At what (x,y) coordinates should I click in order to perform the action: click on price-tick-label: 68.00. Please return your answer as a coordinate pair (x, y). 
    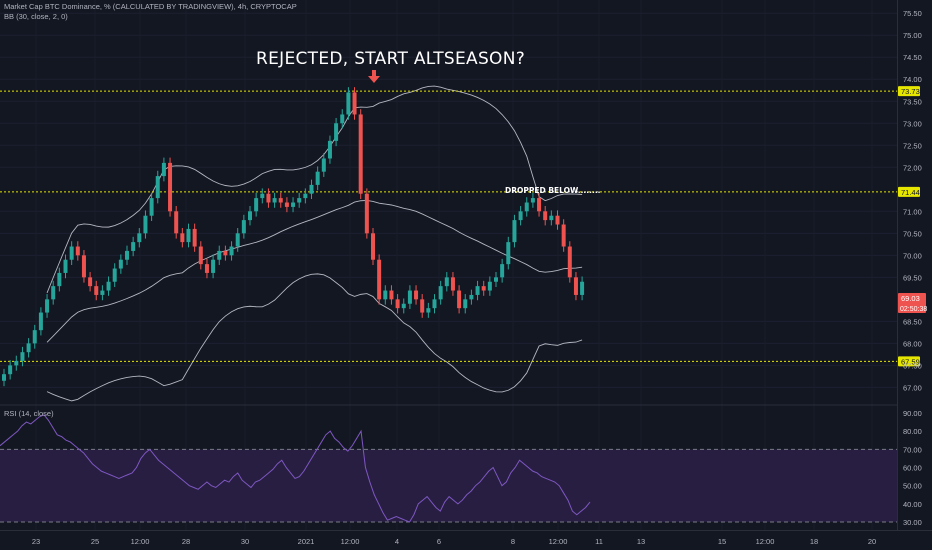
    Looking at the image, I should click on (912, 343).